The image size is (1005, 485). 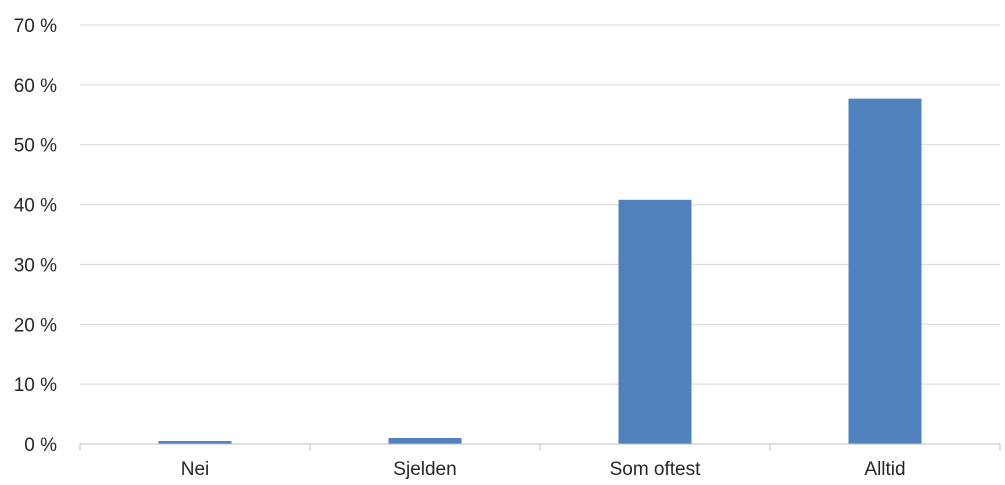 I want to click on y-tick-label: 20 %, so click(x=35, y=325).